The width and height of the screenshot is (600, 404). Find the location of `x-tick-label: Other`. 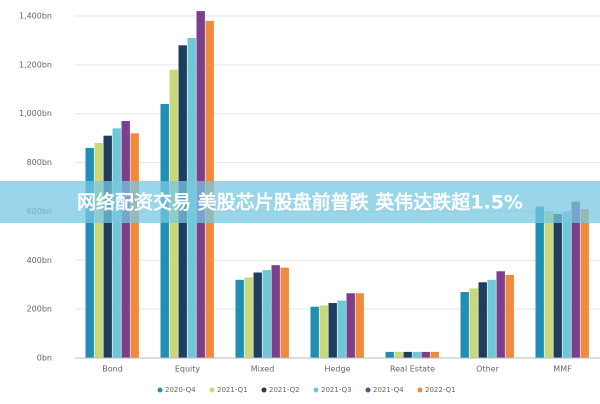

x-tick-label: Other is located at coordinates (487, 369).